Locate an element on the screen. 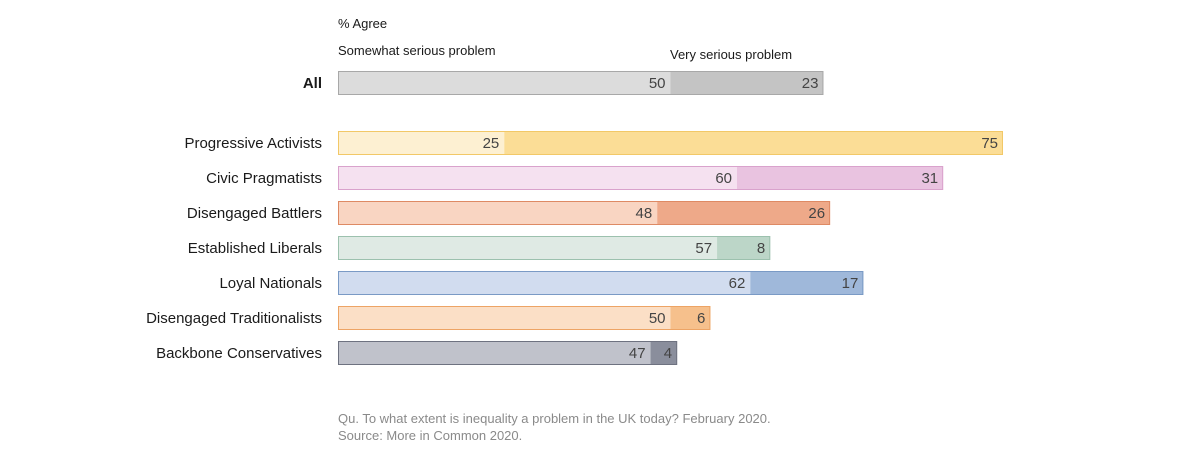  category-label-civic-pragmatists: Civic Pragmatists is located at coordinates (264, 178).